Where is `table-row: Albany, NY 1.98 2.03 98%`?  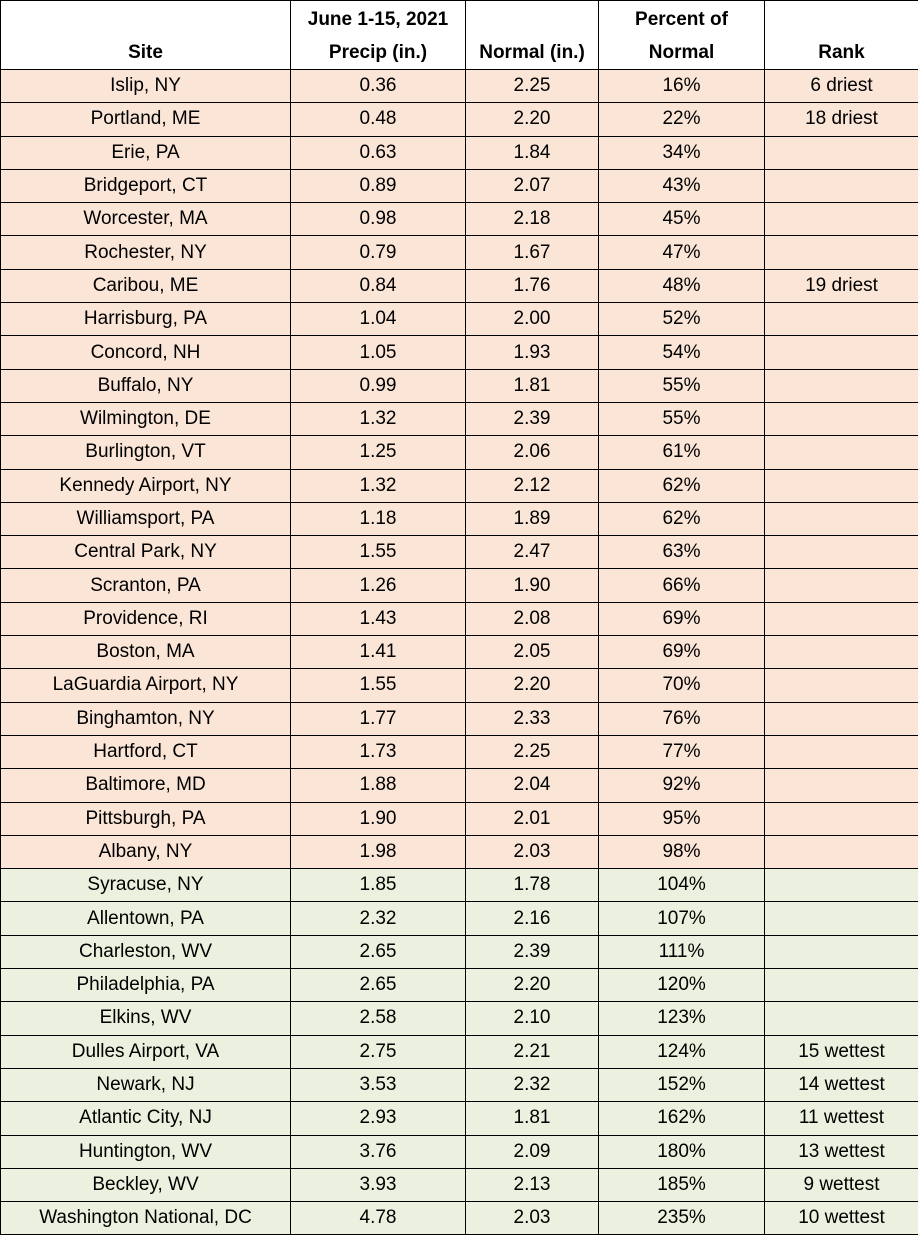
table-row: Albany, NY 1.98 2.03 98% is located at coordinates (459, 852).